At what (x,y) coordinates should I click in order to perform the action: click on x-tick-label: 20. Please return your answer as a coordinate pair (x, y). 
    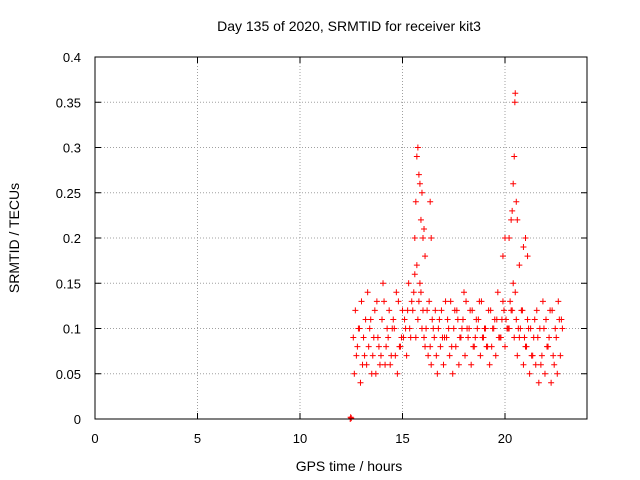
    Looking at the image, I should click on (505, 438).